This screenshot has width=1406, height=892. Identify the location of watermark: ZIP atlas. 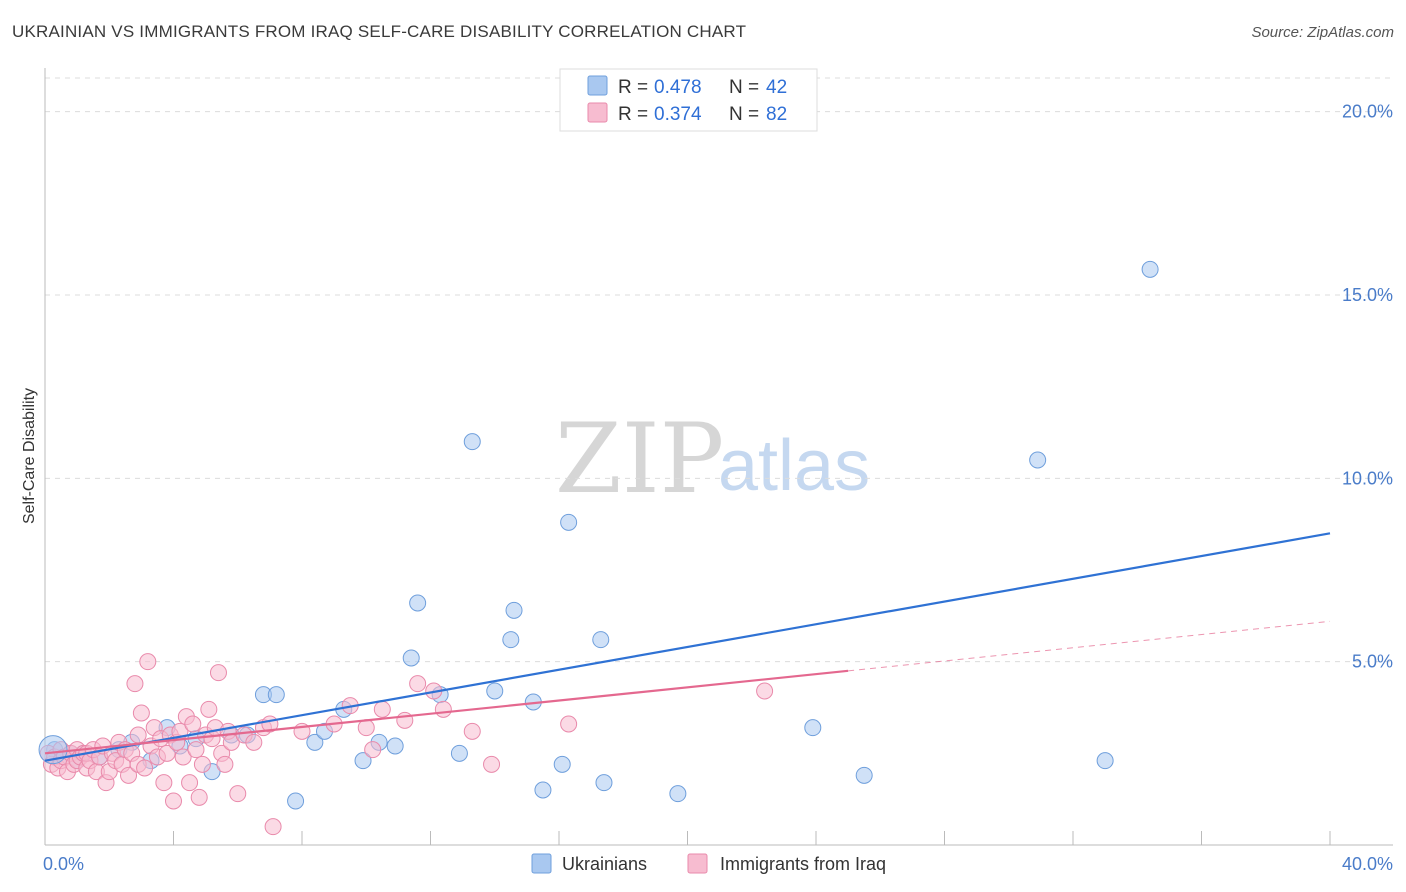
(712, 459).